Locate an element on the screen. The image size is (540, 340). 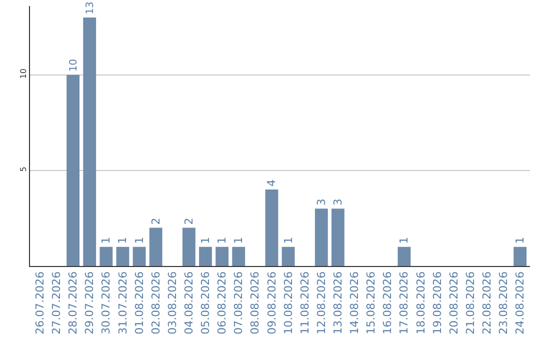
x-tick-label: 30.07.2026 is located at coordinates (106, 302).